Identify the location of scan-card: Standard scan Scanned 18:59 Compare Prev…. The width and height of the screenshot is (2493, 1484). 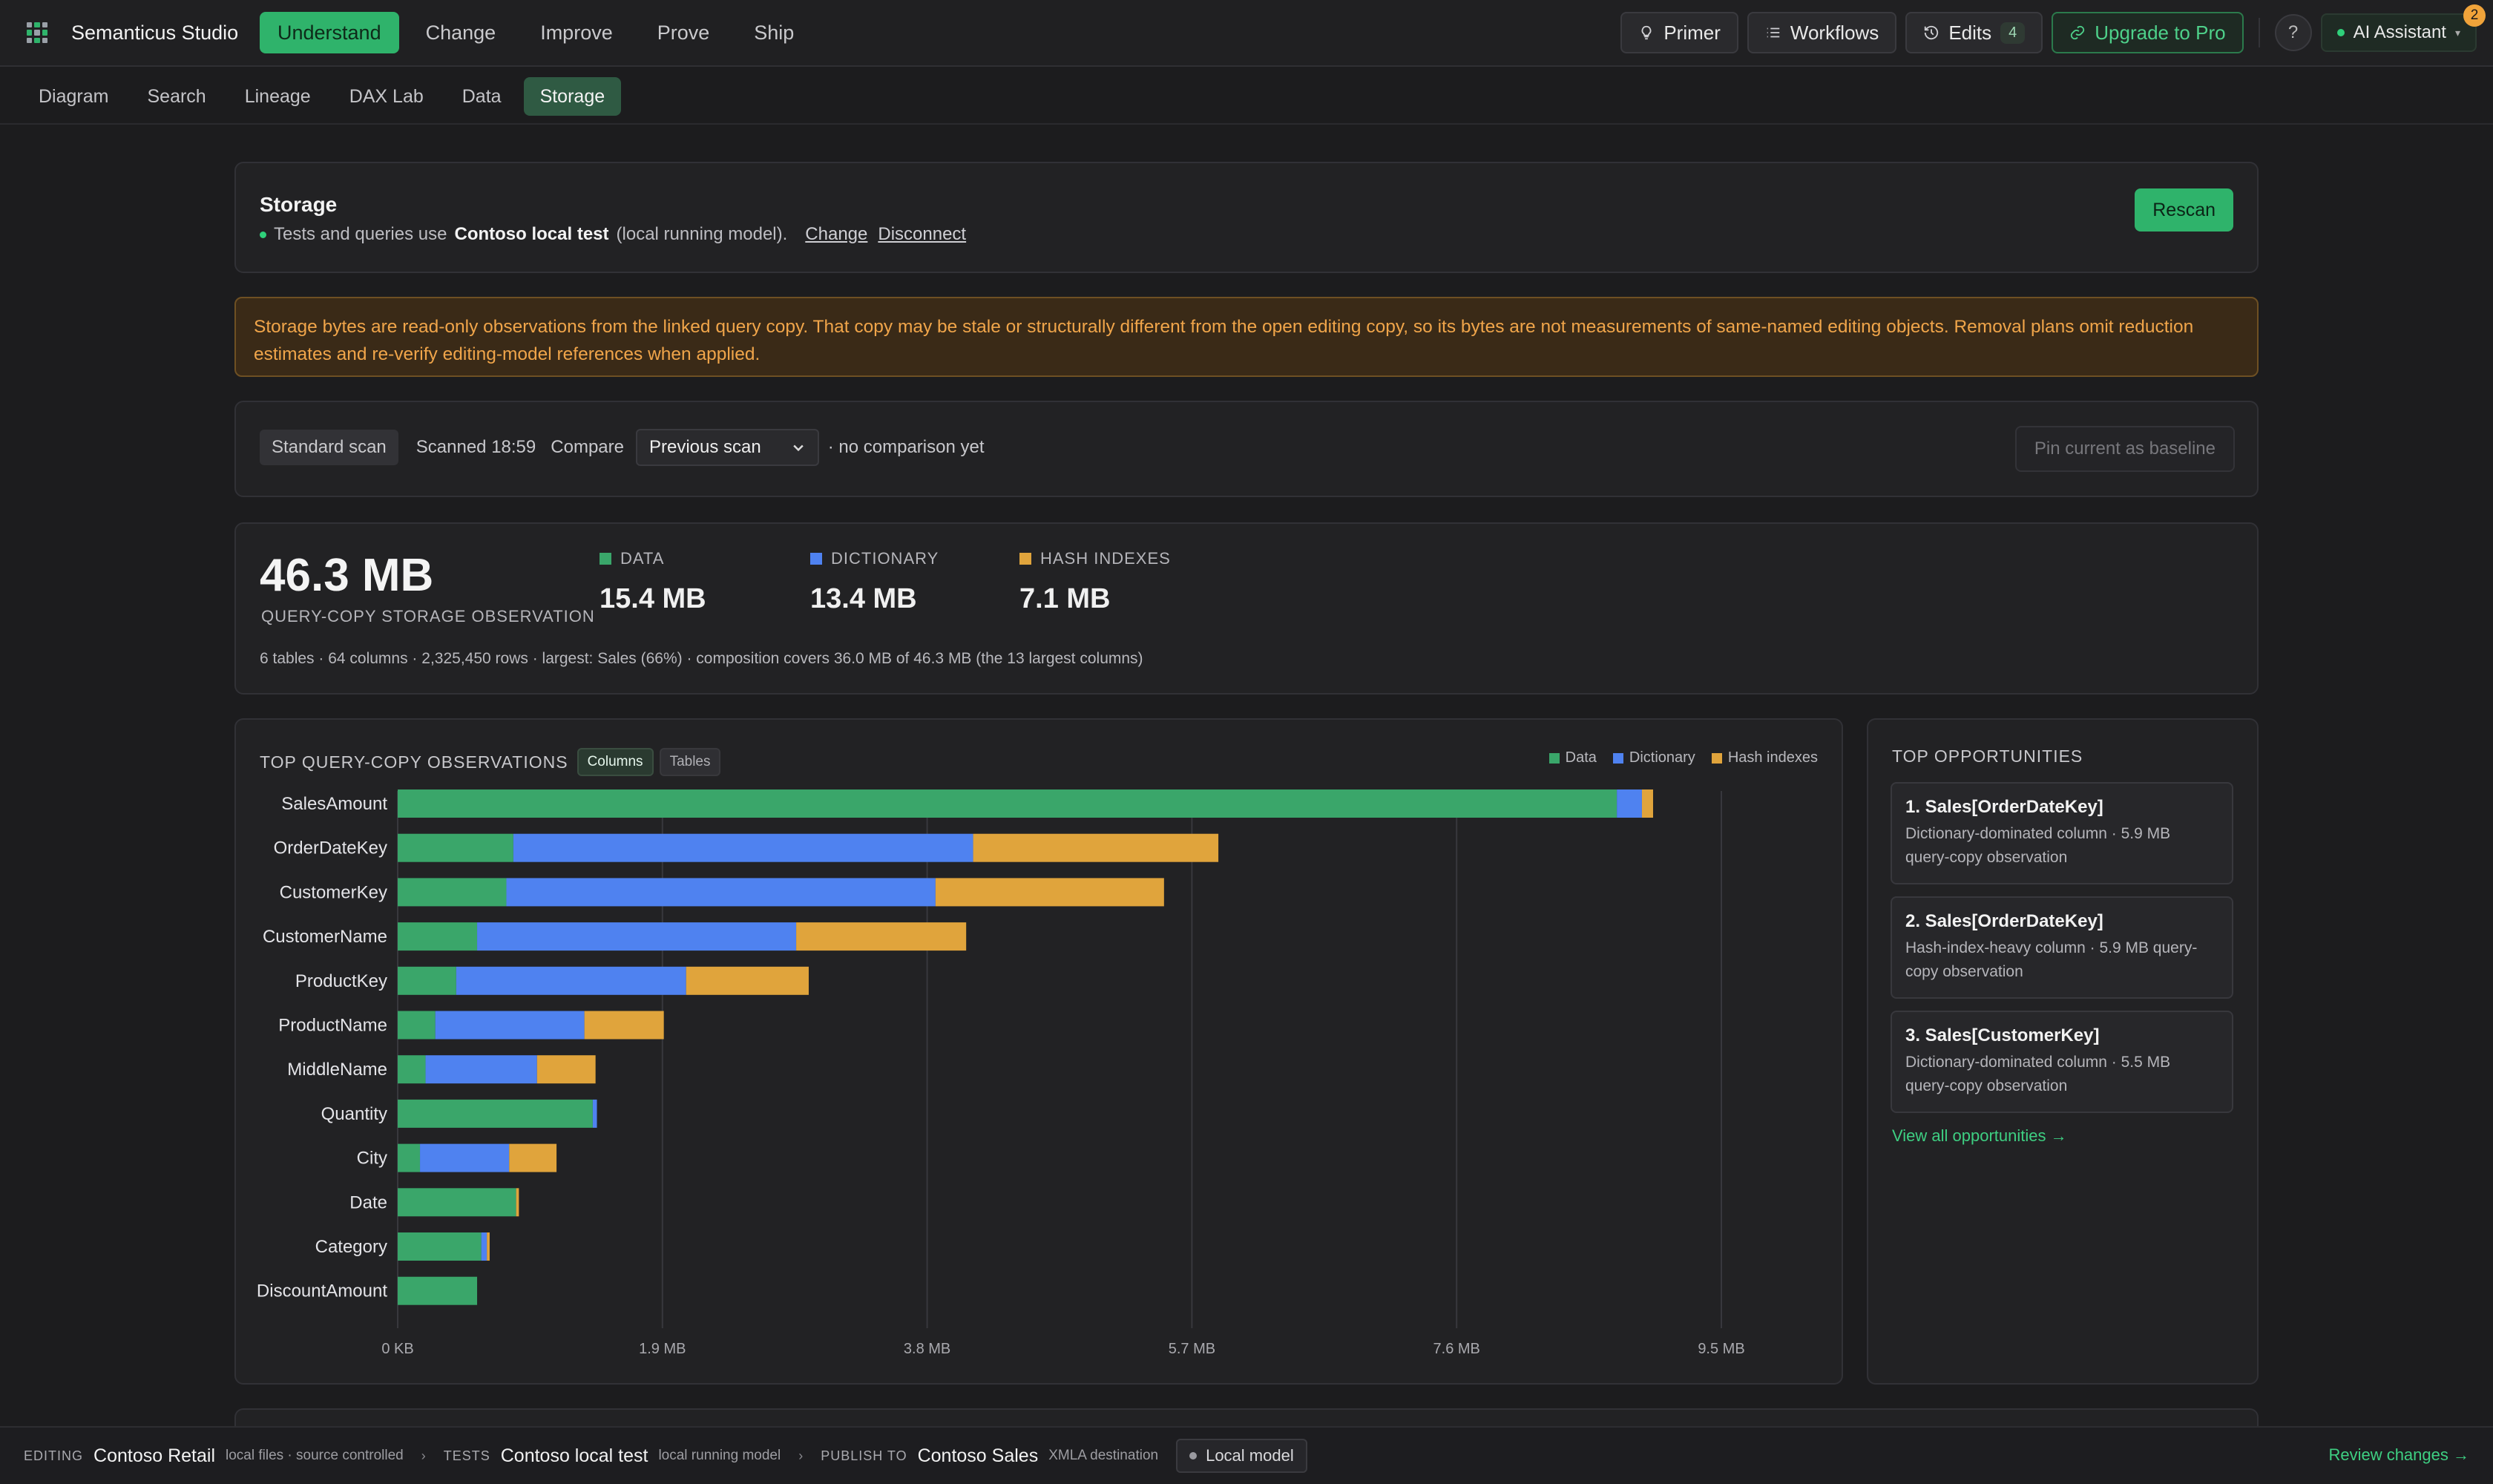
(1246, 449).